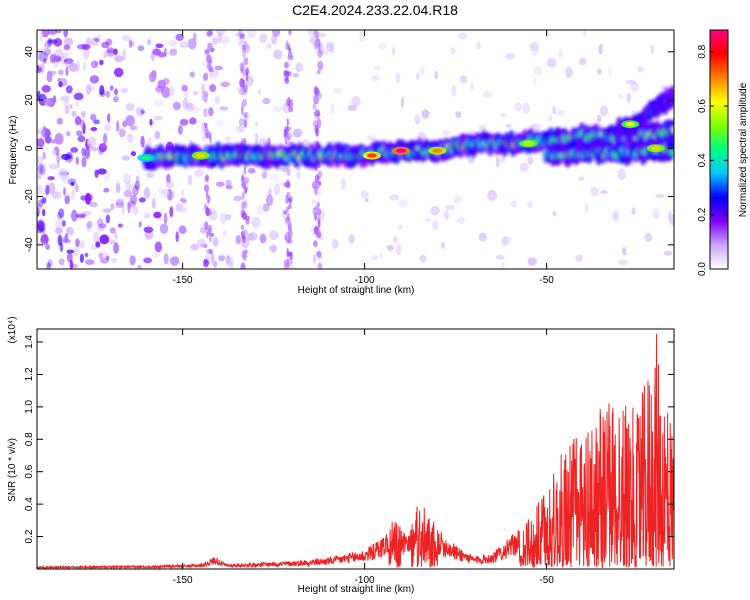 The width and height of the screenshot is (750, 600). I want to click on y-tick-label: 40, so click(29, 52).